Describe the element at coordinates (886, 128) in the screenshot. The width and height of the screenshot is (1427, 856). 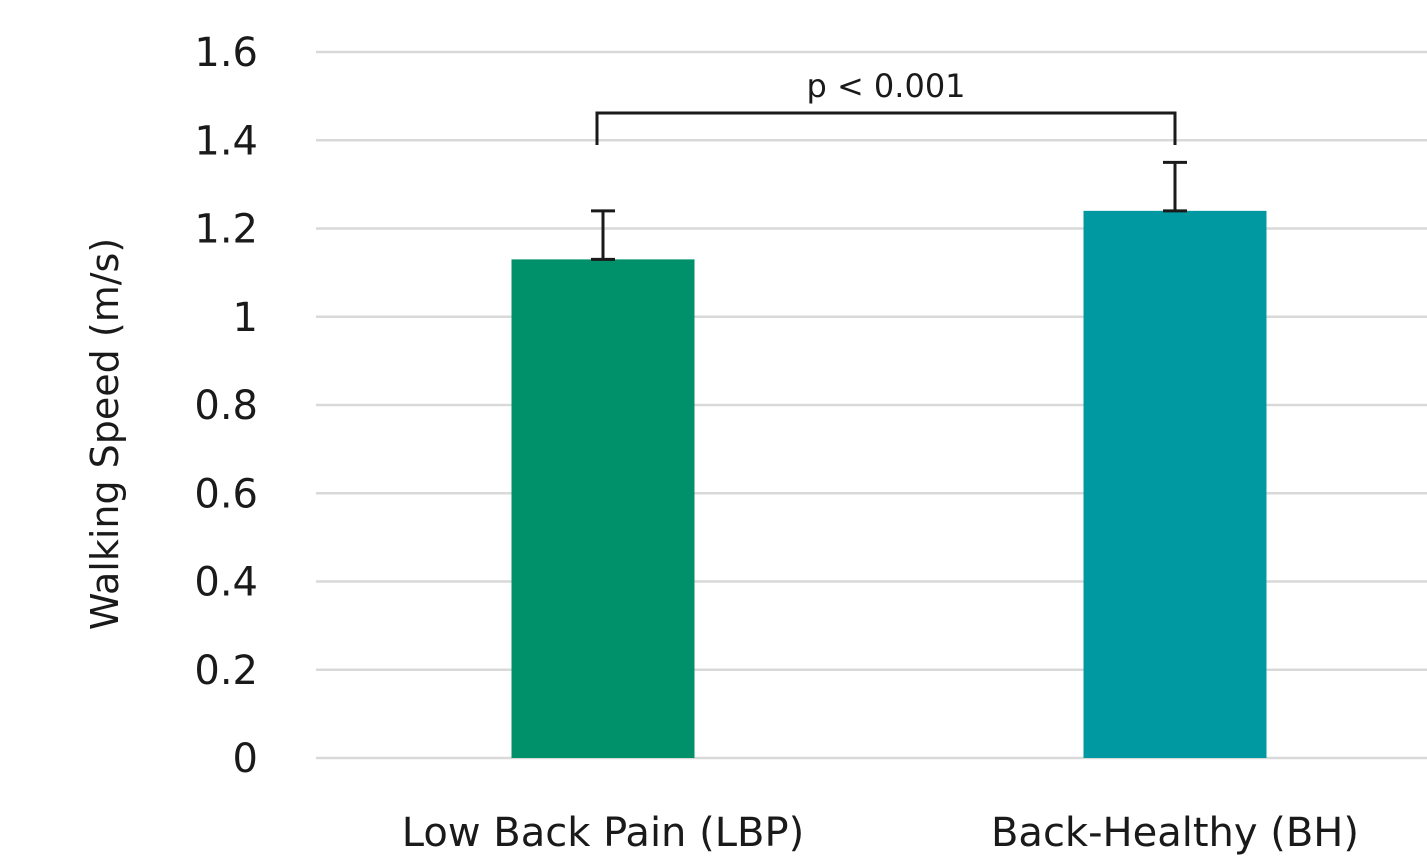
I see `significance-bracket` at that location.